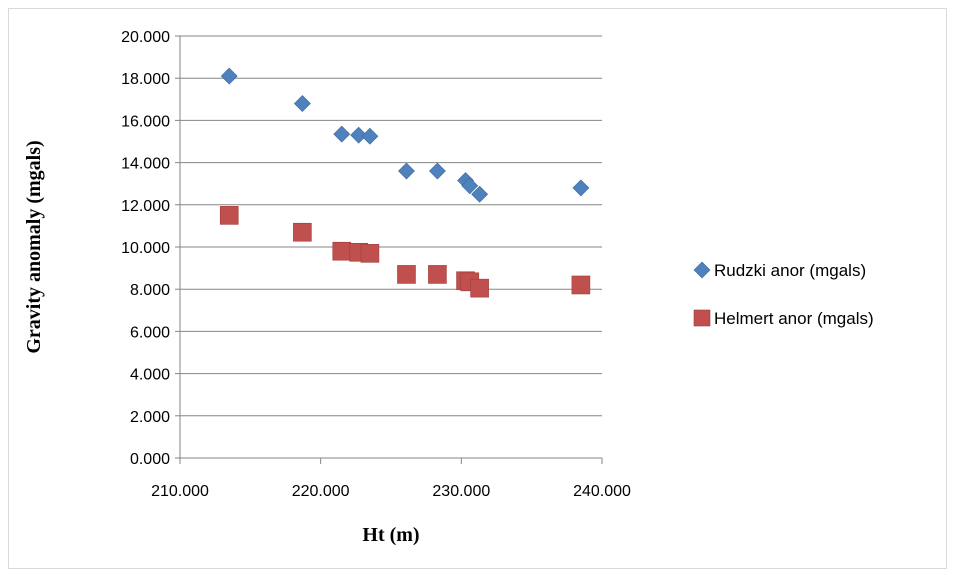  I want to click on y-tick-label: 16.000, so click(145, 121).